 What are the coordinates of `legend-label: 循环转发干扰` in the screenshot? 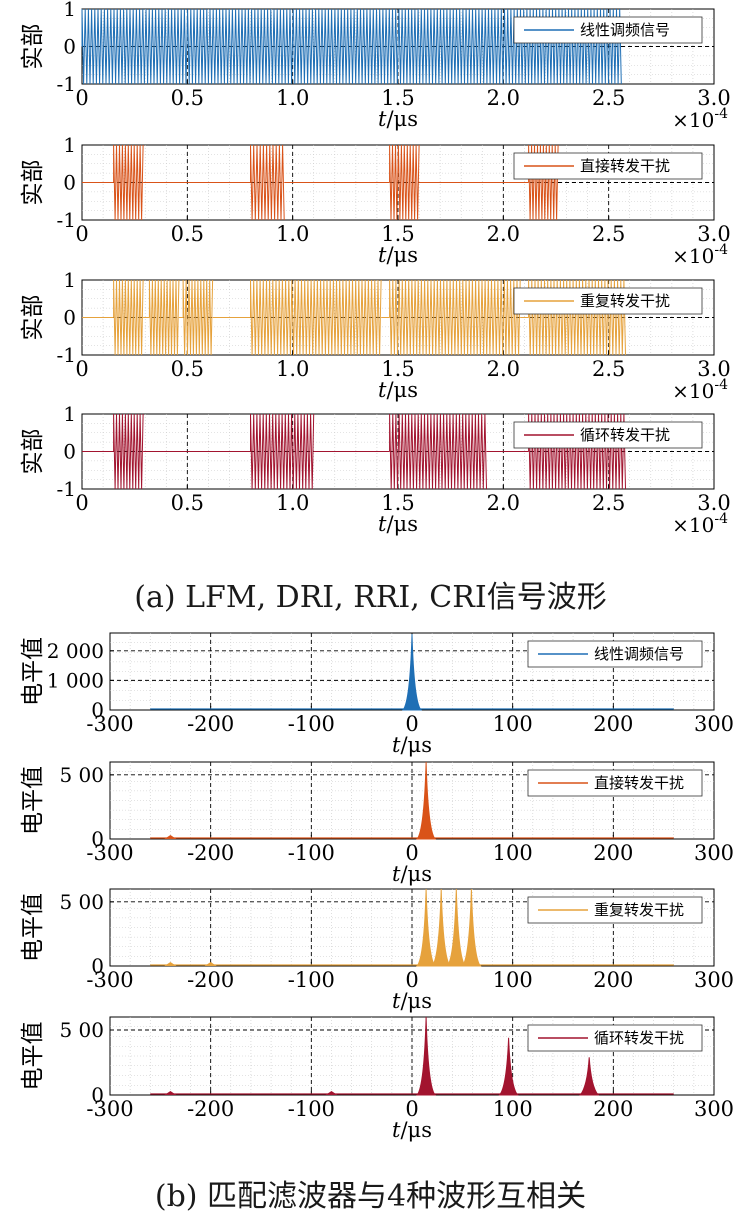 It's located at (639, 1038).